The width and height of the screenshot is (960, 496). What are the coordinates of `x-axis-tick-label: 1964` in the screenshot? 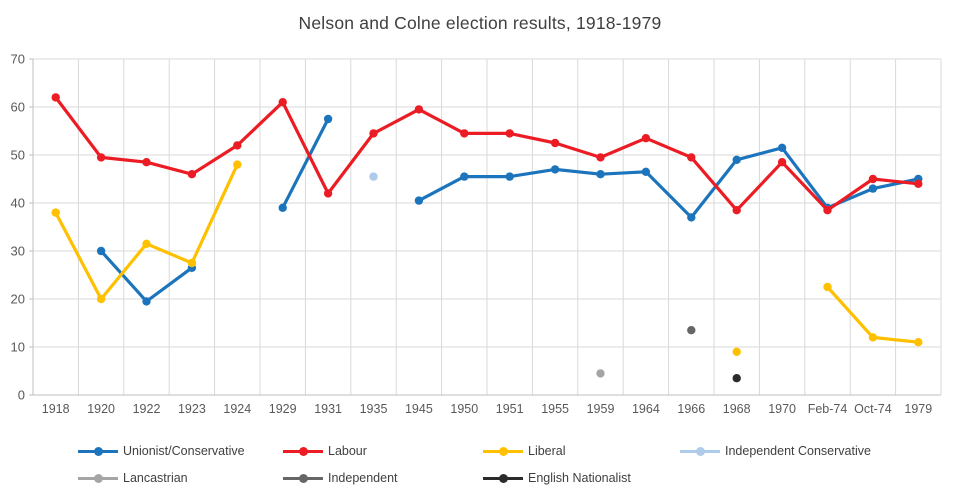 It's located at (646, 409).